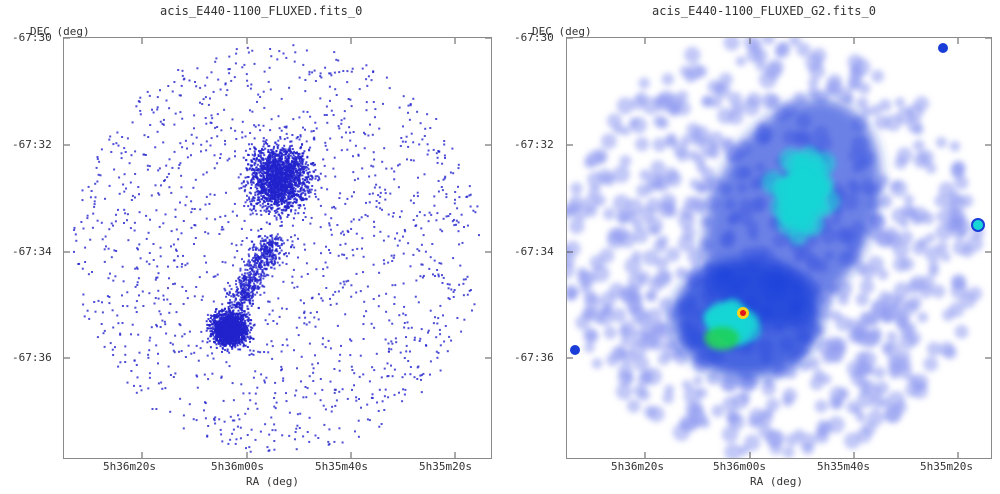 This screenshot has width=1000, height=494. Describe the element at coordinates (237, 466) in the screenshot. I see `left-xtick-label: 5h36m00s` at that location.